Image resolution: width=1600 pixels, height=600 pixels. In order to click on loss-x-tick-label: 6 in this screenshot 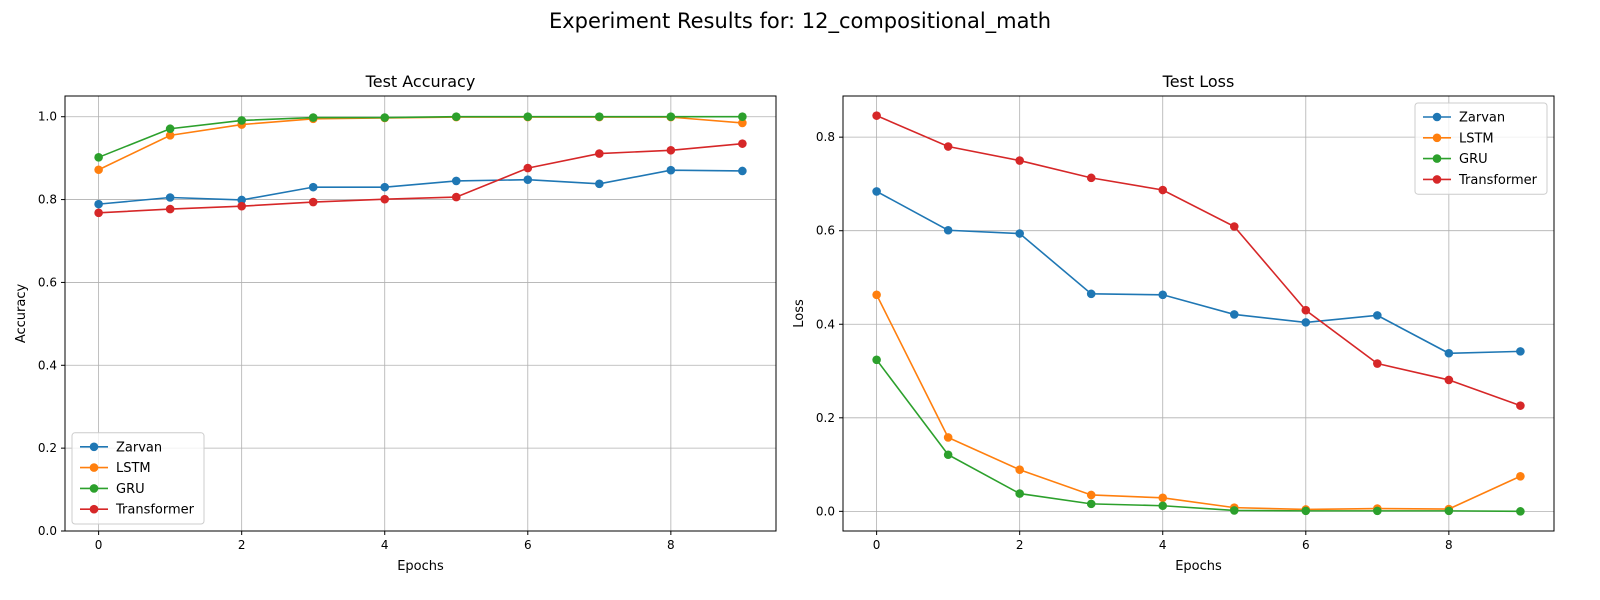, I will do `click(1306, 545)`.